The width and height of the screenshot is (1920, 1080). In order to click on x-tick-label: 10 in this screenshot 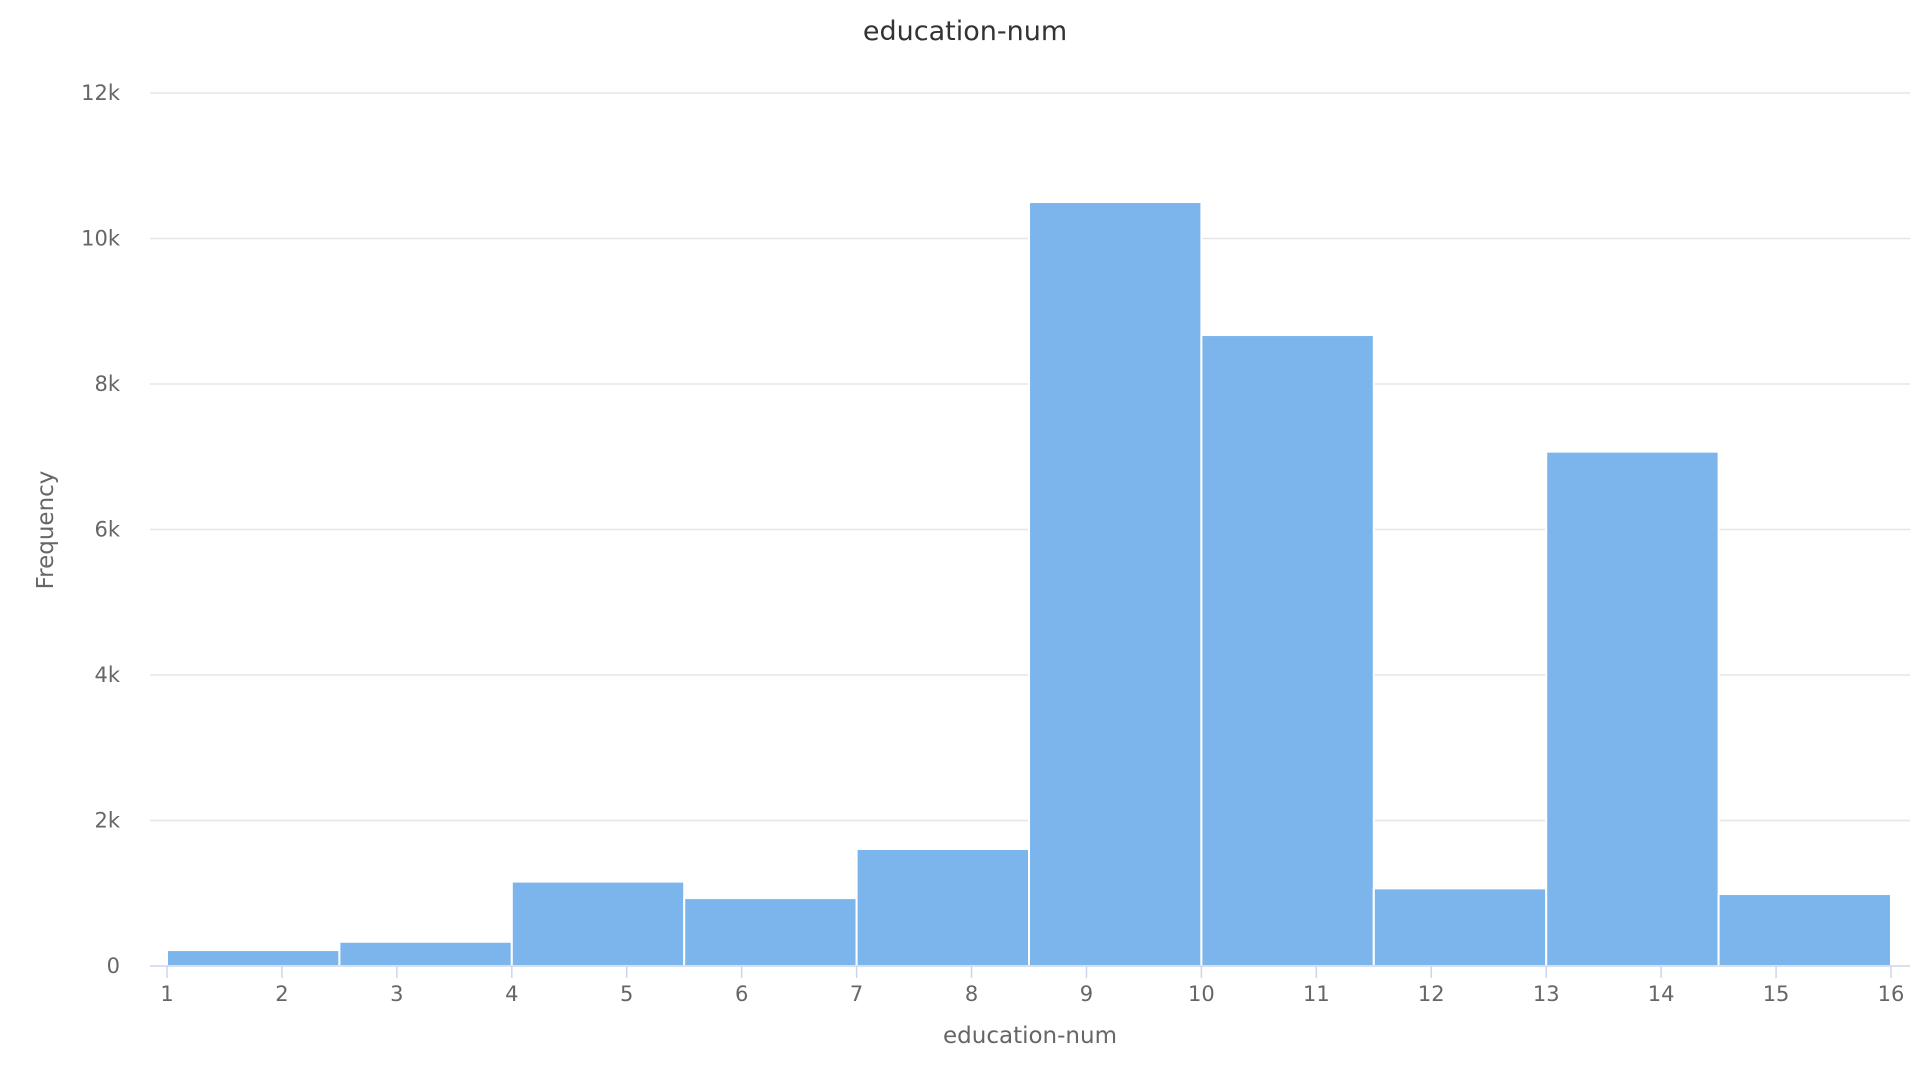, I will do `click(1201, 994)`.